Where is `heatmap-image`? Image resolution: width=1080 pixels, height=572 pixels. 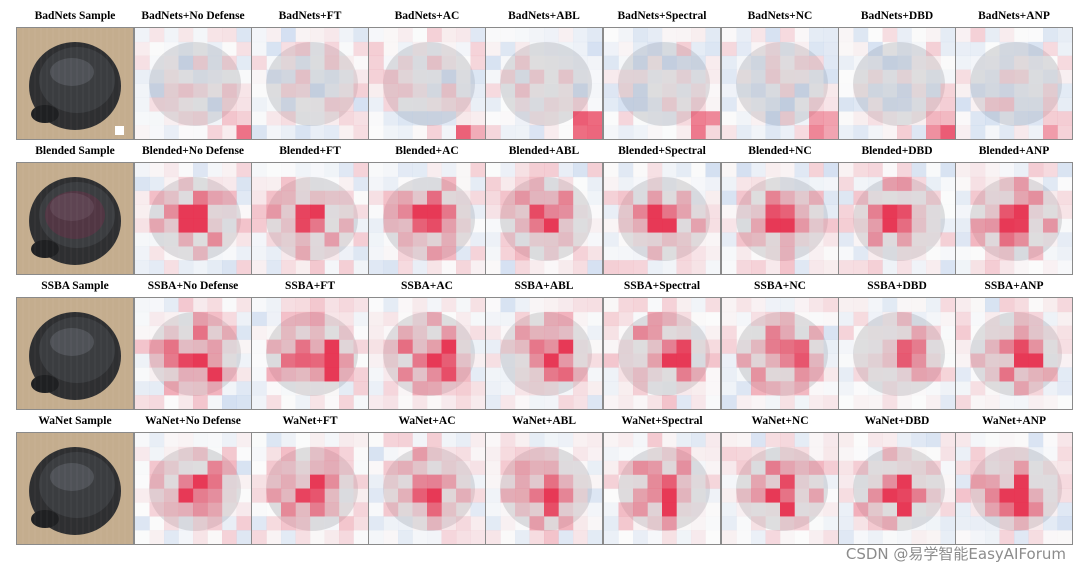 heatmap-image is located at coordinates (544, 353).